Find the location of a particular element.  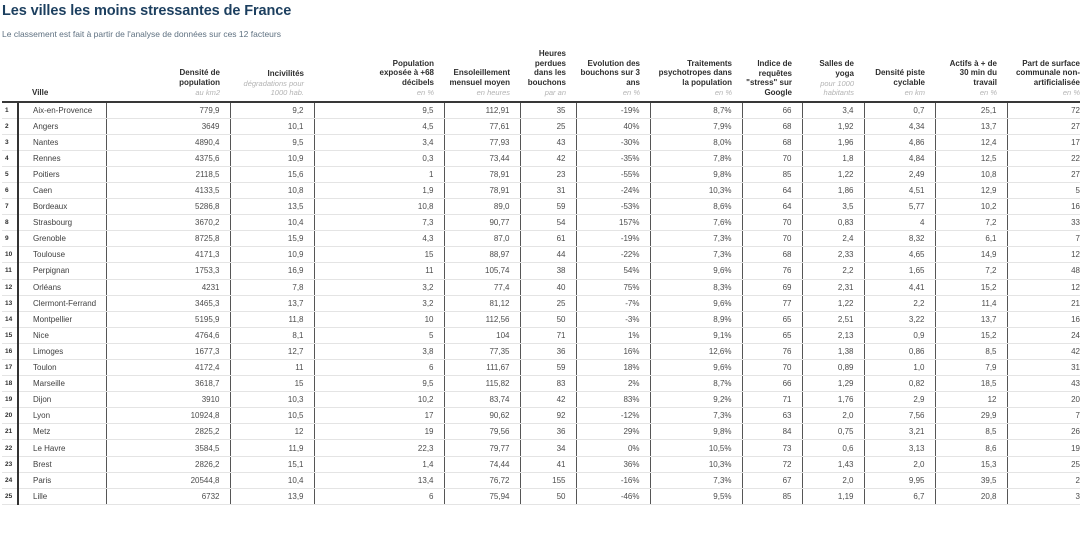

value-cell: 42 is located at coordinates (547, 158).